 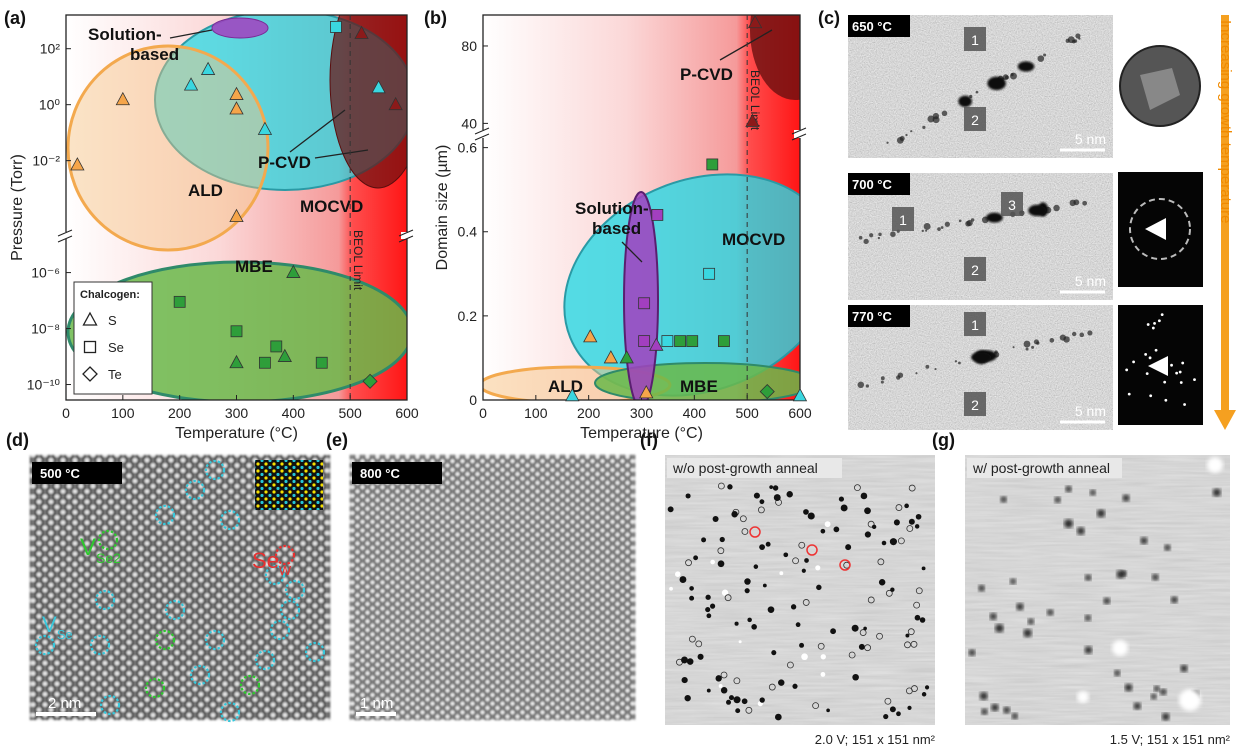 I want to click on x-tick-label: 200, so click(x=589, y=413).